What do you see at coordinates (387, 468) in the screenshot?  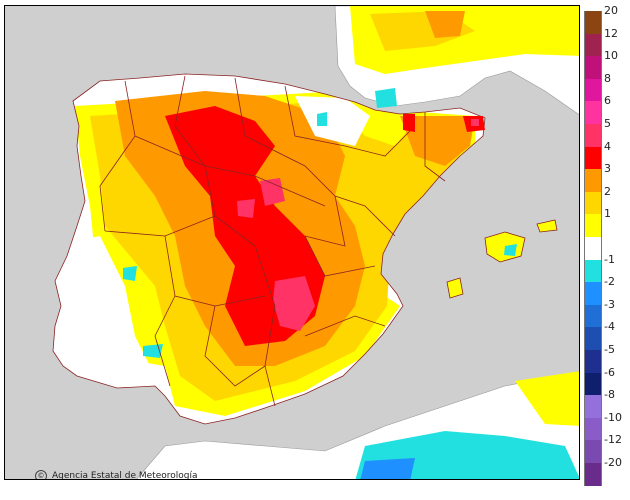 I see `africa-cold-zone` at bounding box center [387, 468].